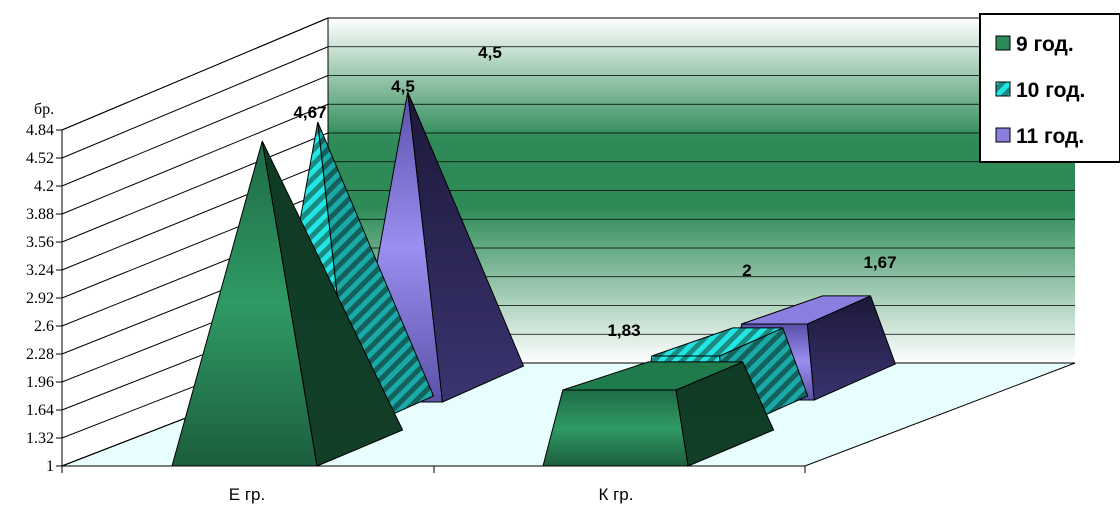 This screenshot has width=1120, height=508. Describe the element at coordinates (746, 270) in the screenshot. I see `data-label: 2` at that location.